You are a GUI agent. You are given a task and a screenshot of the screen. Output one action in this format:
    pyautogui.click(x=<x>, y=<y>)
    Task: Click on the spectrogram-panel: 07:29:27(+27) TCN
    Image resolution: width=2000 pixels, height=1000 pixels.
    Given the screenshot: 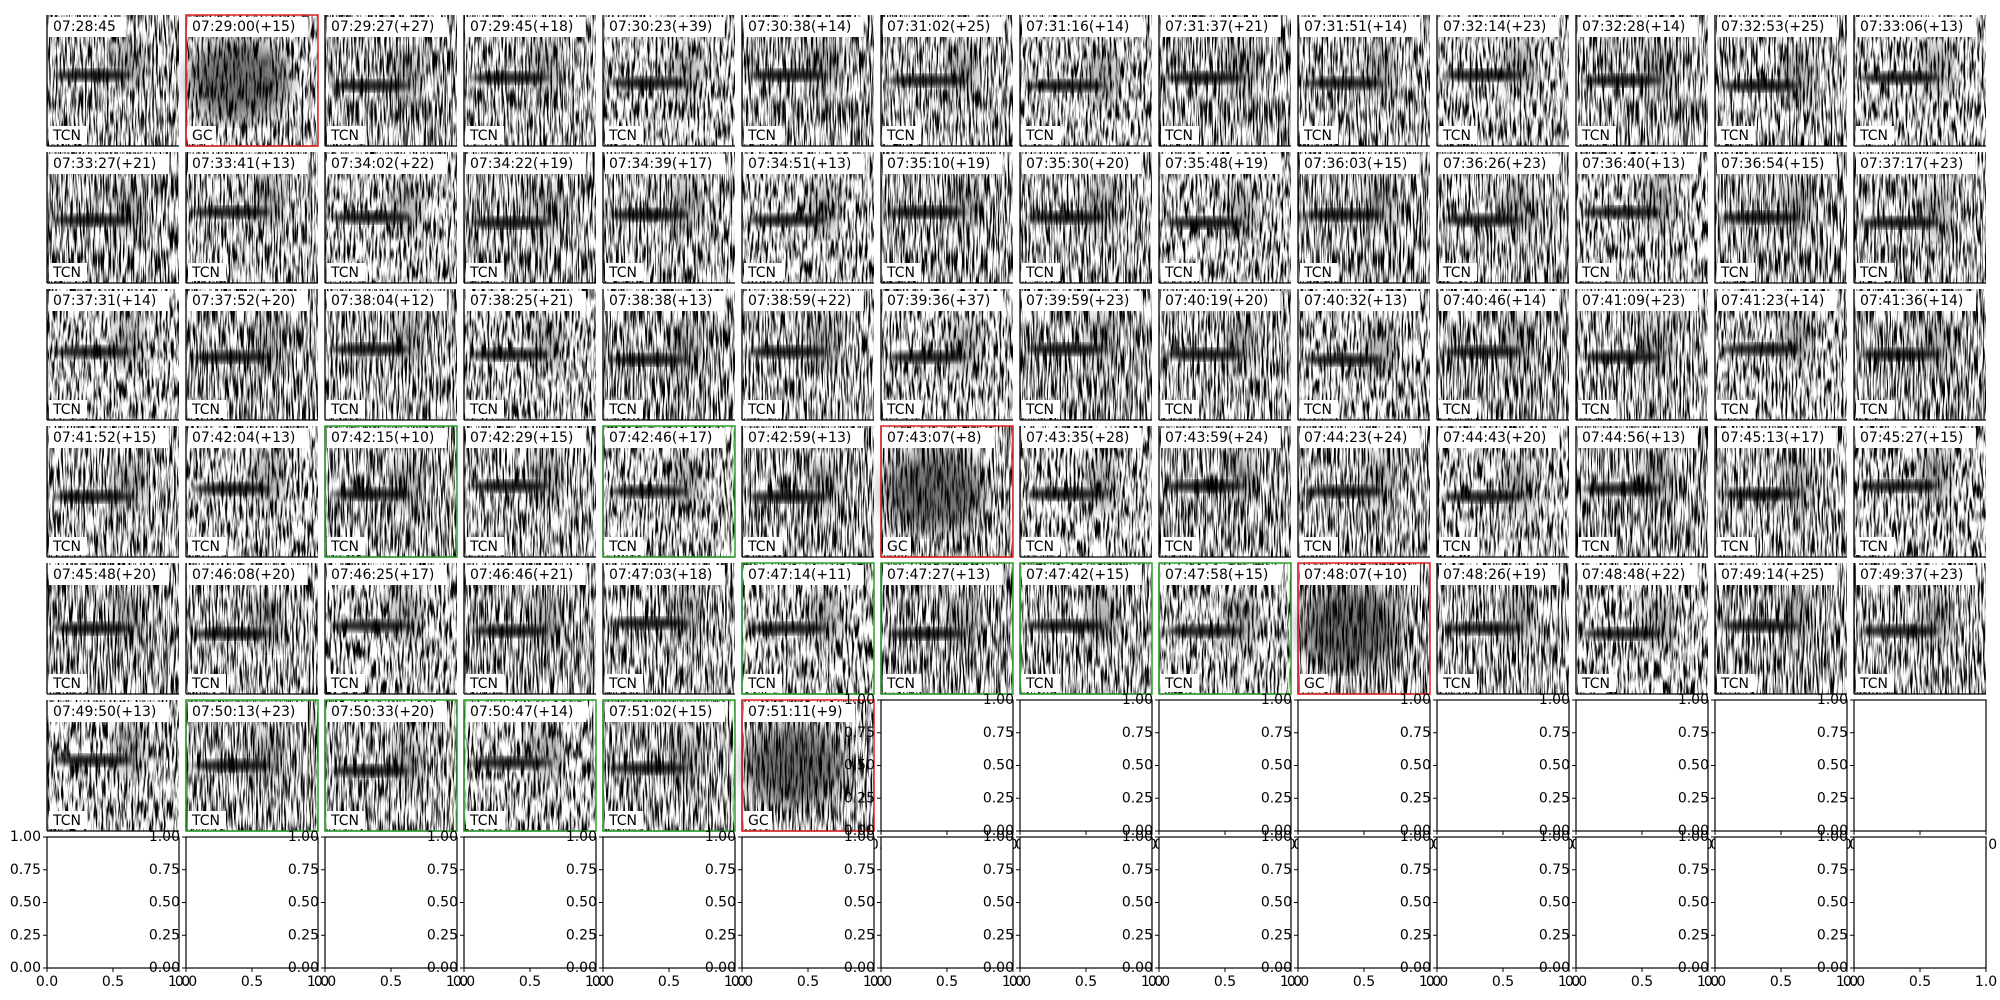 What is the action you would take?
    pyautogui.click(x=390, y=81)
    